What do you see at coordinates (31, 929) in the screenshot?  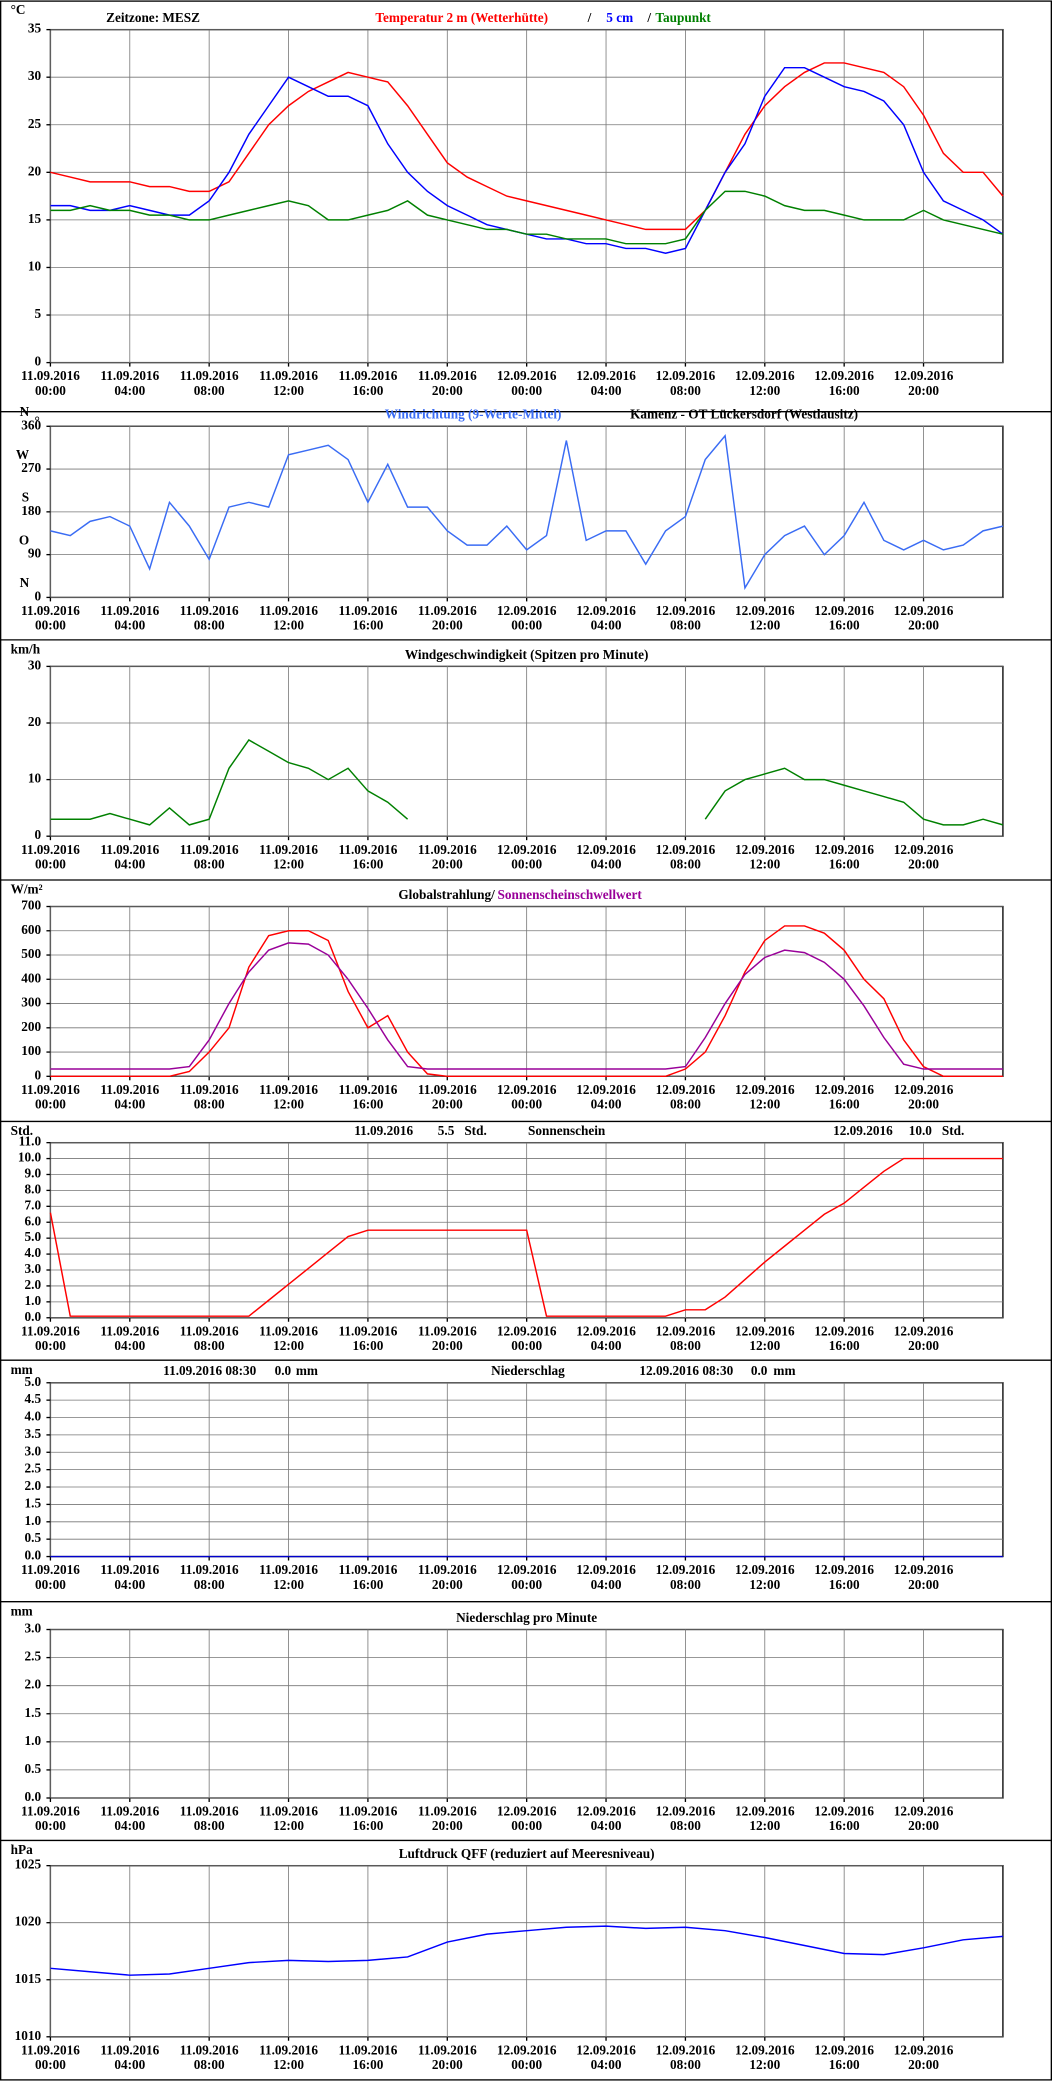 I see `y-tick-label: 600` at bounding box center [31, 929].